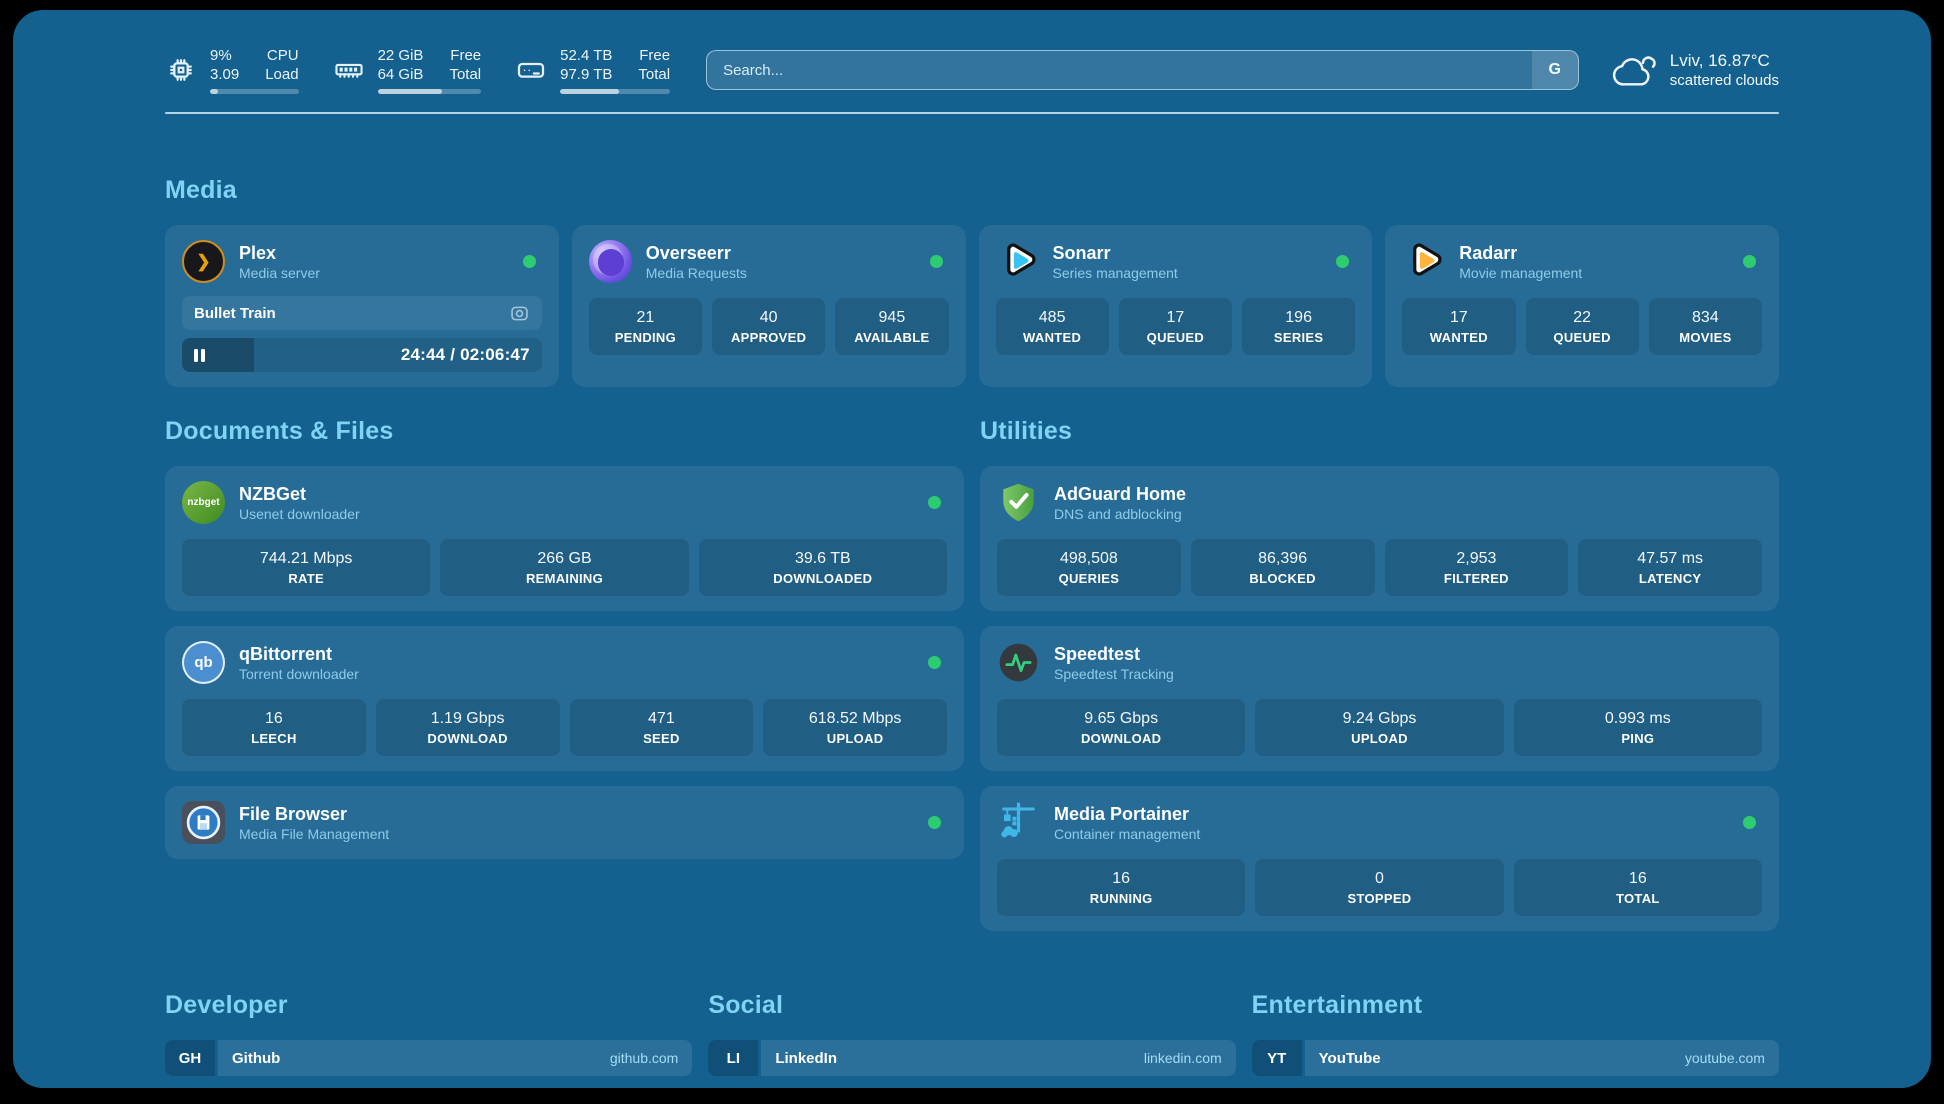  Describe the element at coordinates (1637, 878) in the screenshot. I see `stat-value: 16` at that location.